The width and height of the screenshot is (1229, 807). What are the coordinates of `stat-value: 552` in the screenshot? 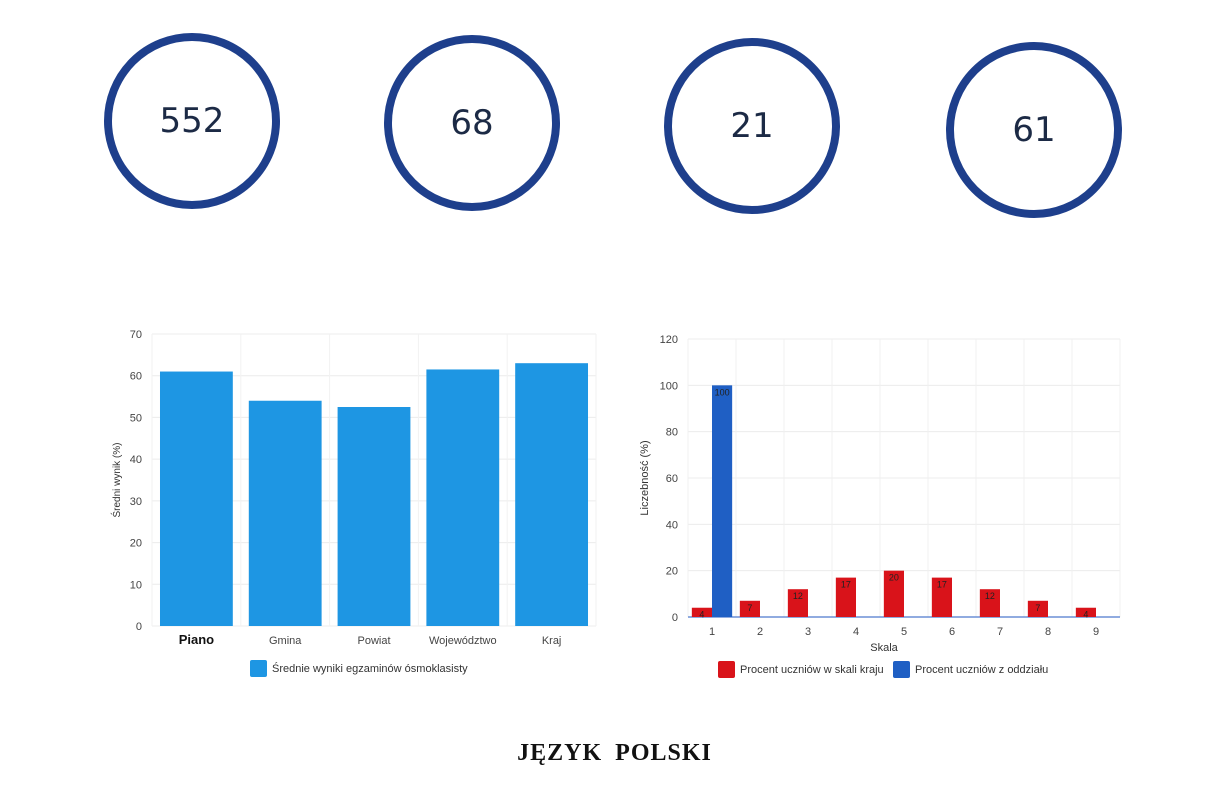 It's located at (192, 121).